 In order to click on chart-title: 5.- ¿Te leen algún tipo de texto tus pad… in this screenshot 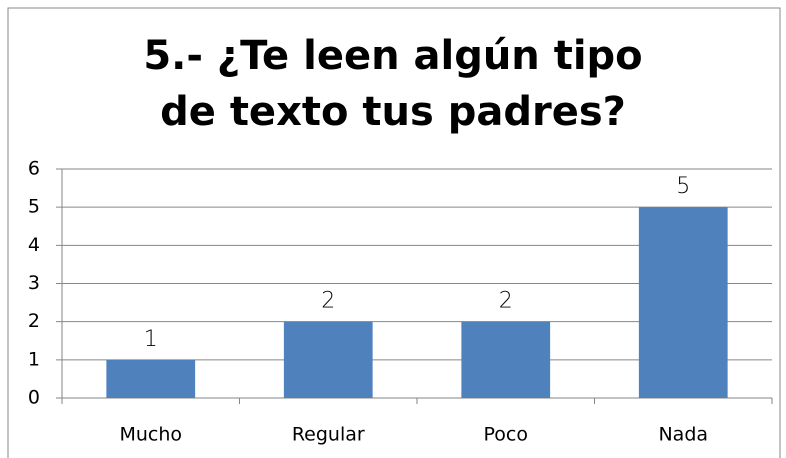, I will do `click(393, 84)`.